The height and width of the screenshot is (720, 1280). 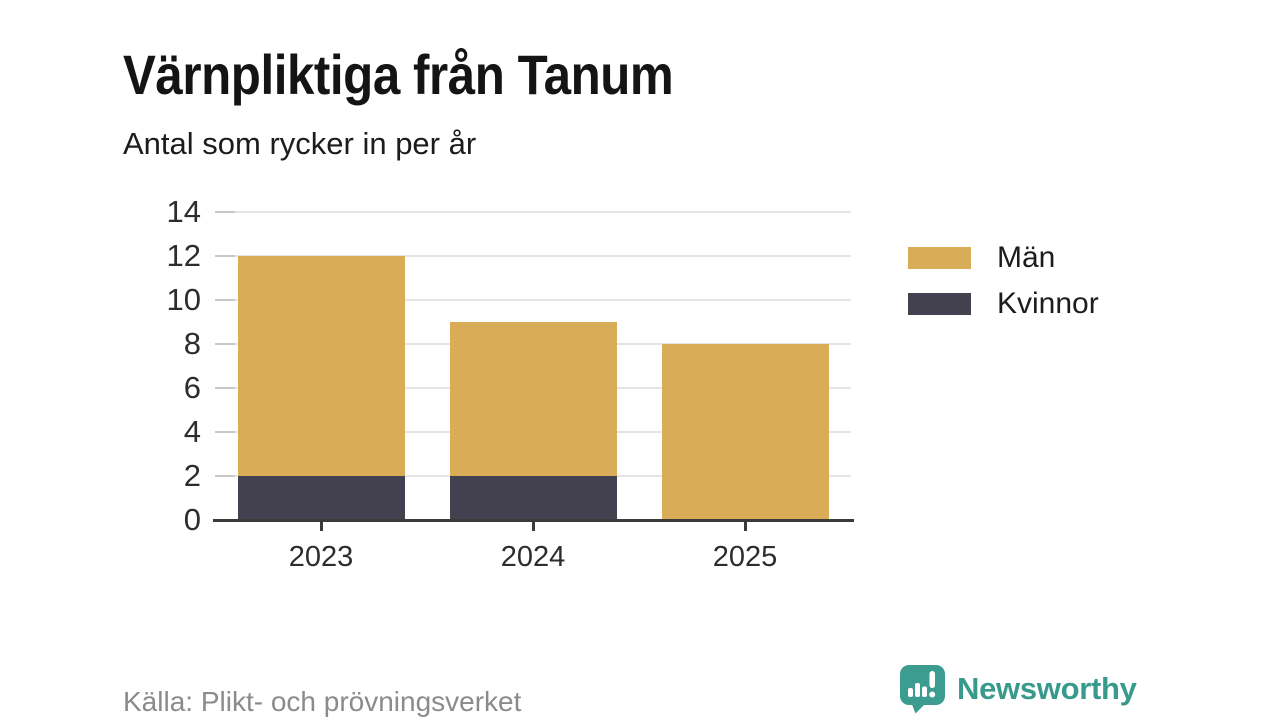 I want to click on y-axis-label: 0, so click(x=192, y=519).